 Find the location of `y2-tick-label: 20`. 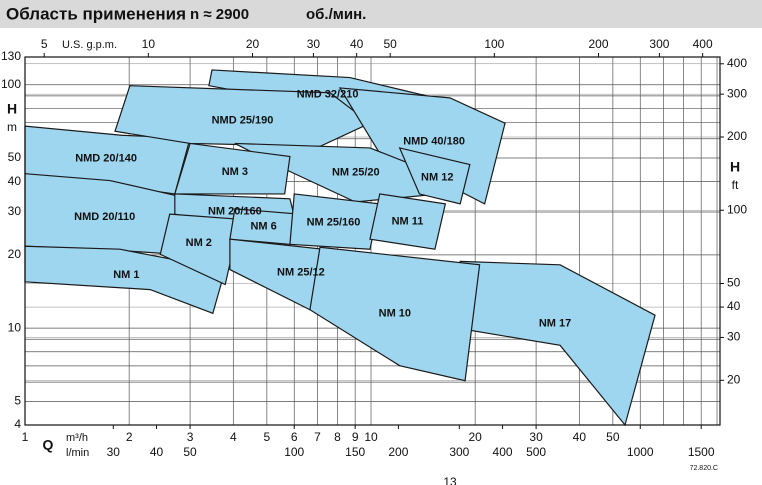

y2-tick-label: 20 is located at coordinates (734, 379).